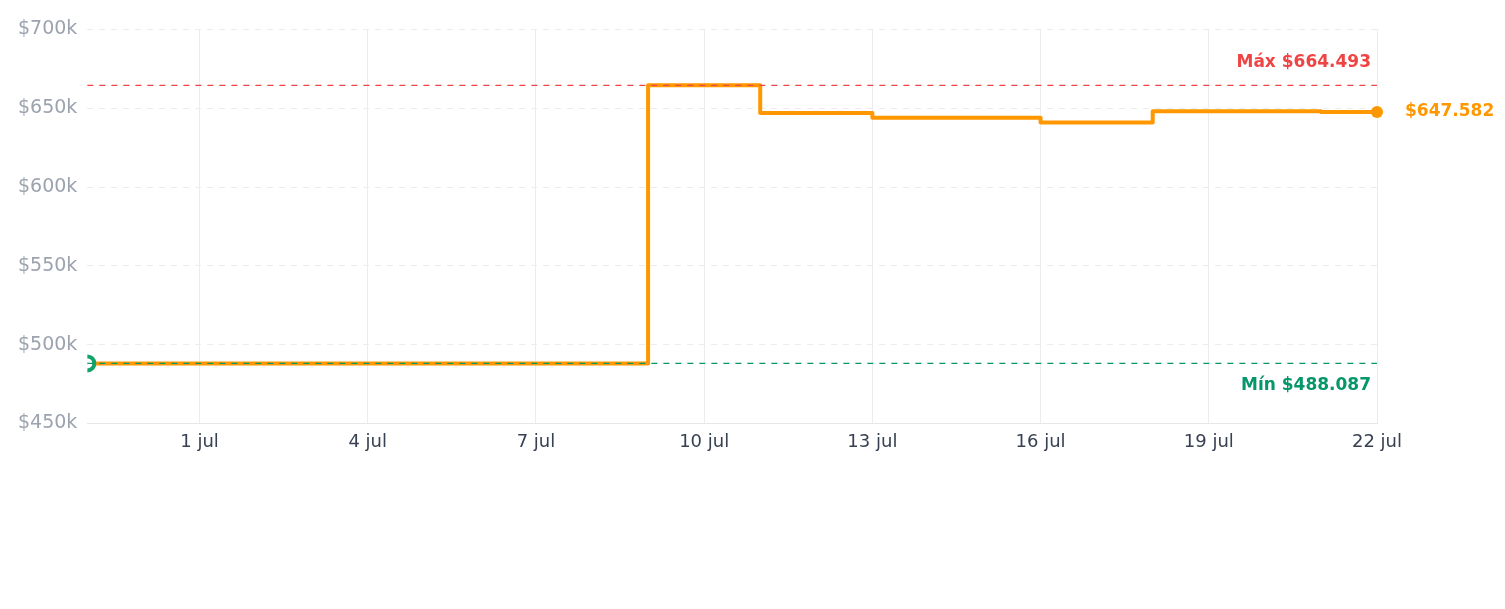 This screenshot has height=609, width=1505. What do you see at coordinates (1377, 440) in the screenshot?
I see `x-tick-label: 22 jul` at bounding box center [1377, 440].